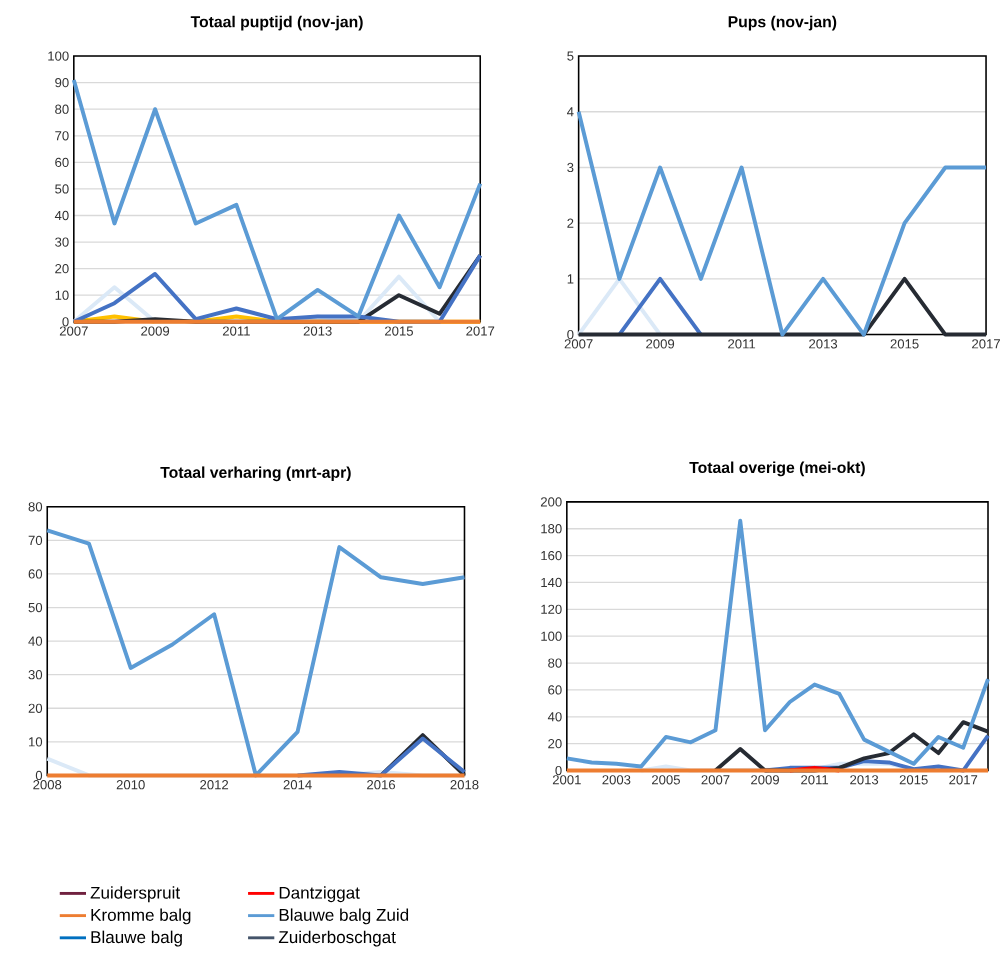  What do you see at coordinates (255, 474) in the screenshot?
I see `chart-title: Totaal verharing (mrt-apr)` at bounding box center [255, 474].